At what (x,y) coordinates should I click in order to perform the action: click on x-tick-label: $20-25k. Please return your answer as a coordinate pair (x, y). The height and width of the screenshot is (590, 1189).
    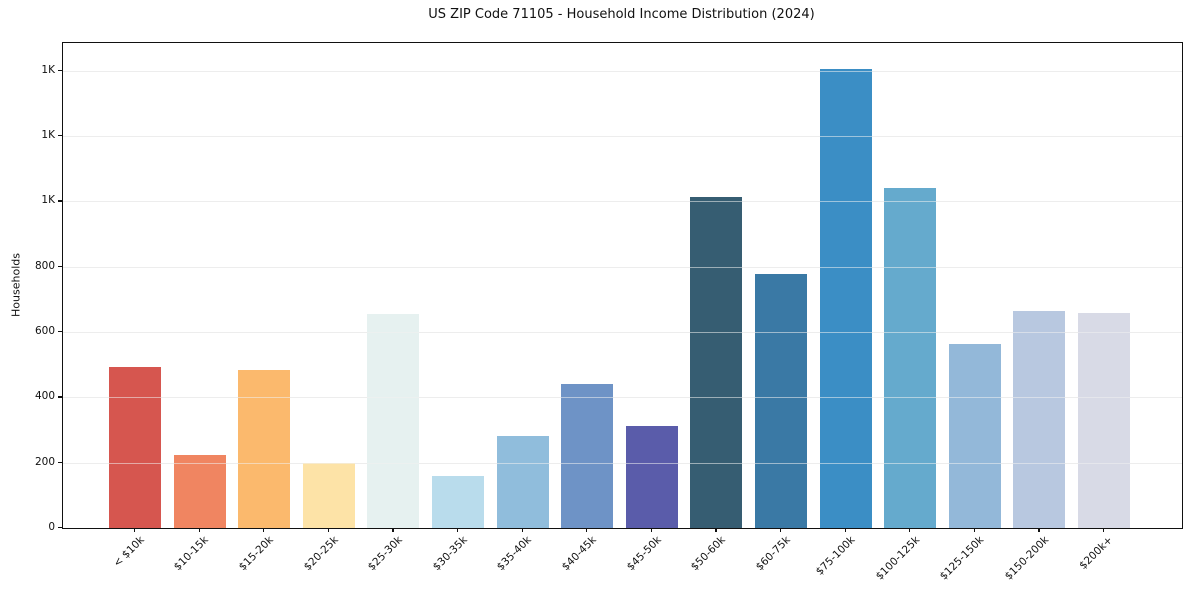
    Looking at the image, I should click on (321, 554).